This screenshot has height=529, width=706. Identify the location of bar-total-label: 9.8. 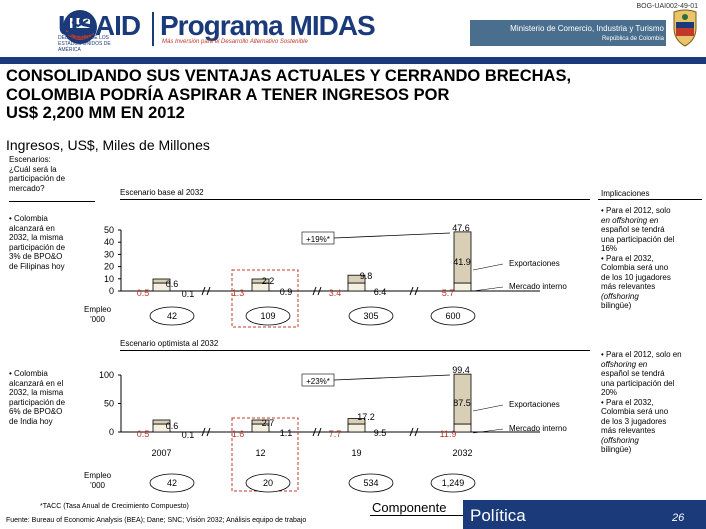
(366, 276).